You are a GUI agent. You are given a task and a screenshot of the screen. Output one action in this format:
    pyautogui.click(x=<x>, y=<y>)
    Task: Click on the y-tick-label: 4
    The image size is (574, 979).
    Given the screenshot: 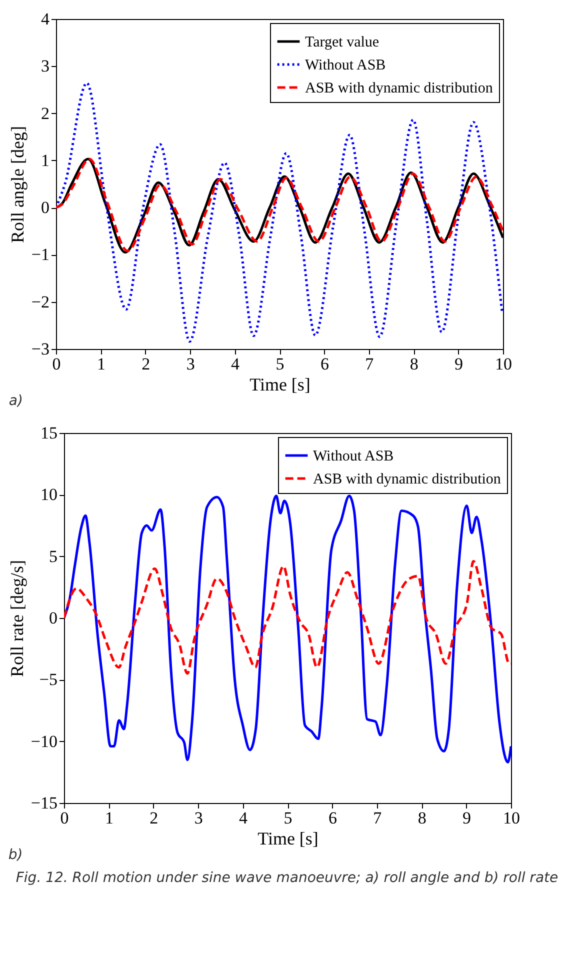 What is the action you would take?
    pyautogui.click(x=45, y=19)
    